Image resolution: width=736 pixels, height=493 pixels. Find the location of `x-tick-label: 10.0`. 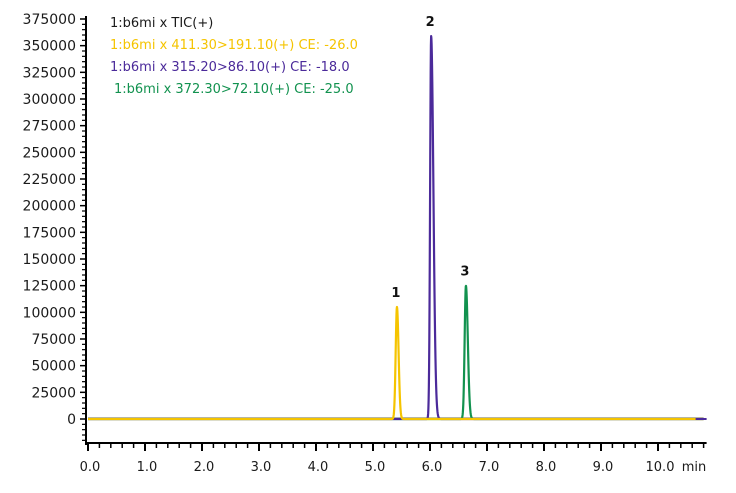

x-tick-label: 10.0 is located at coordinates (660, 467).